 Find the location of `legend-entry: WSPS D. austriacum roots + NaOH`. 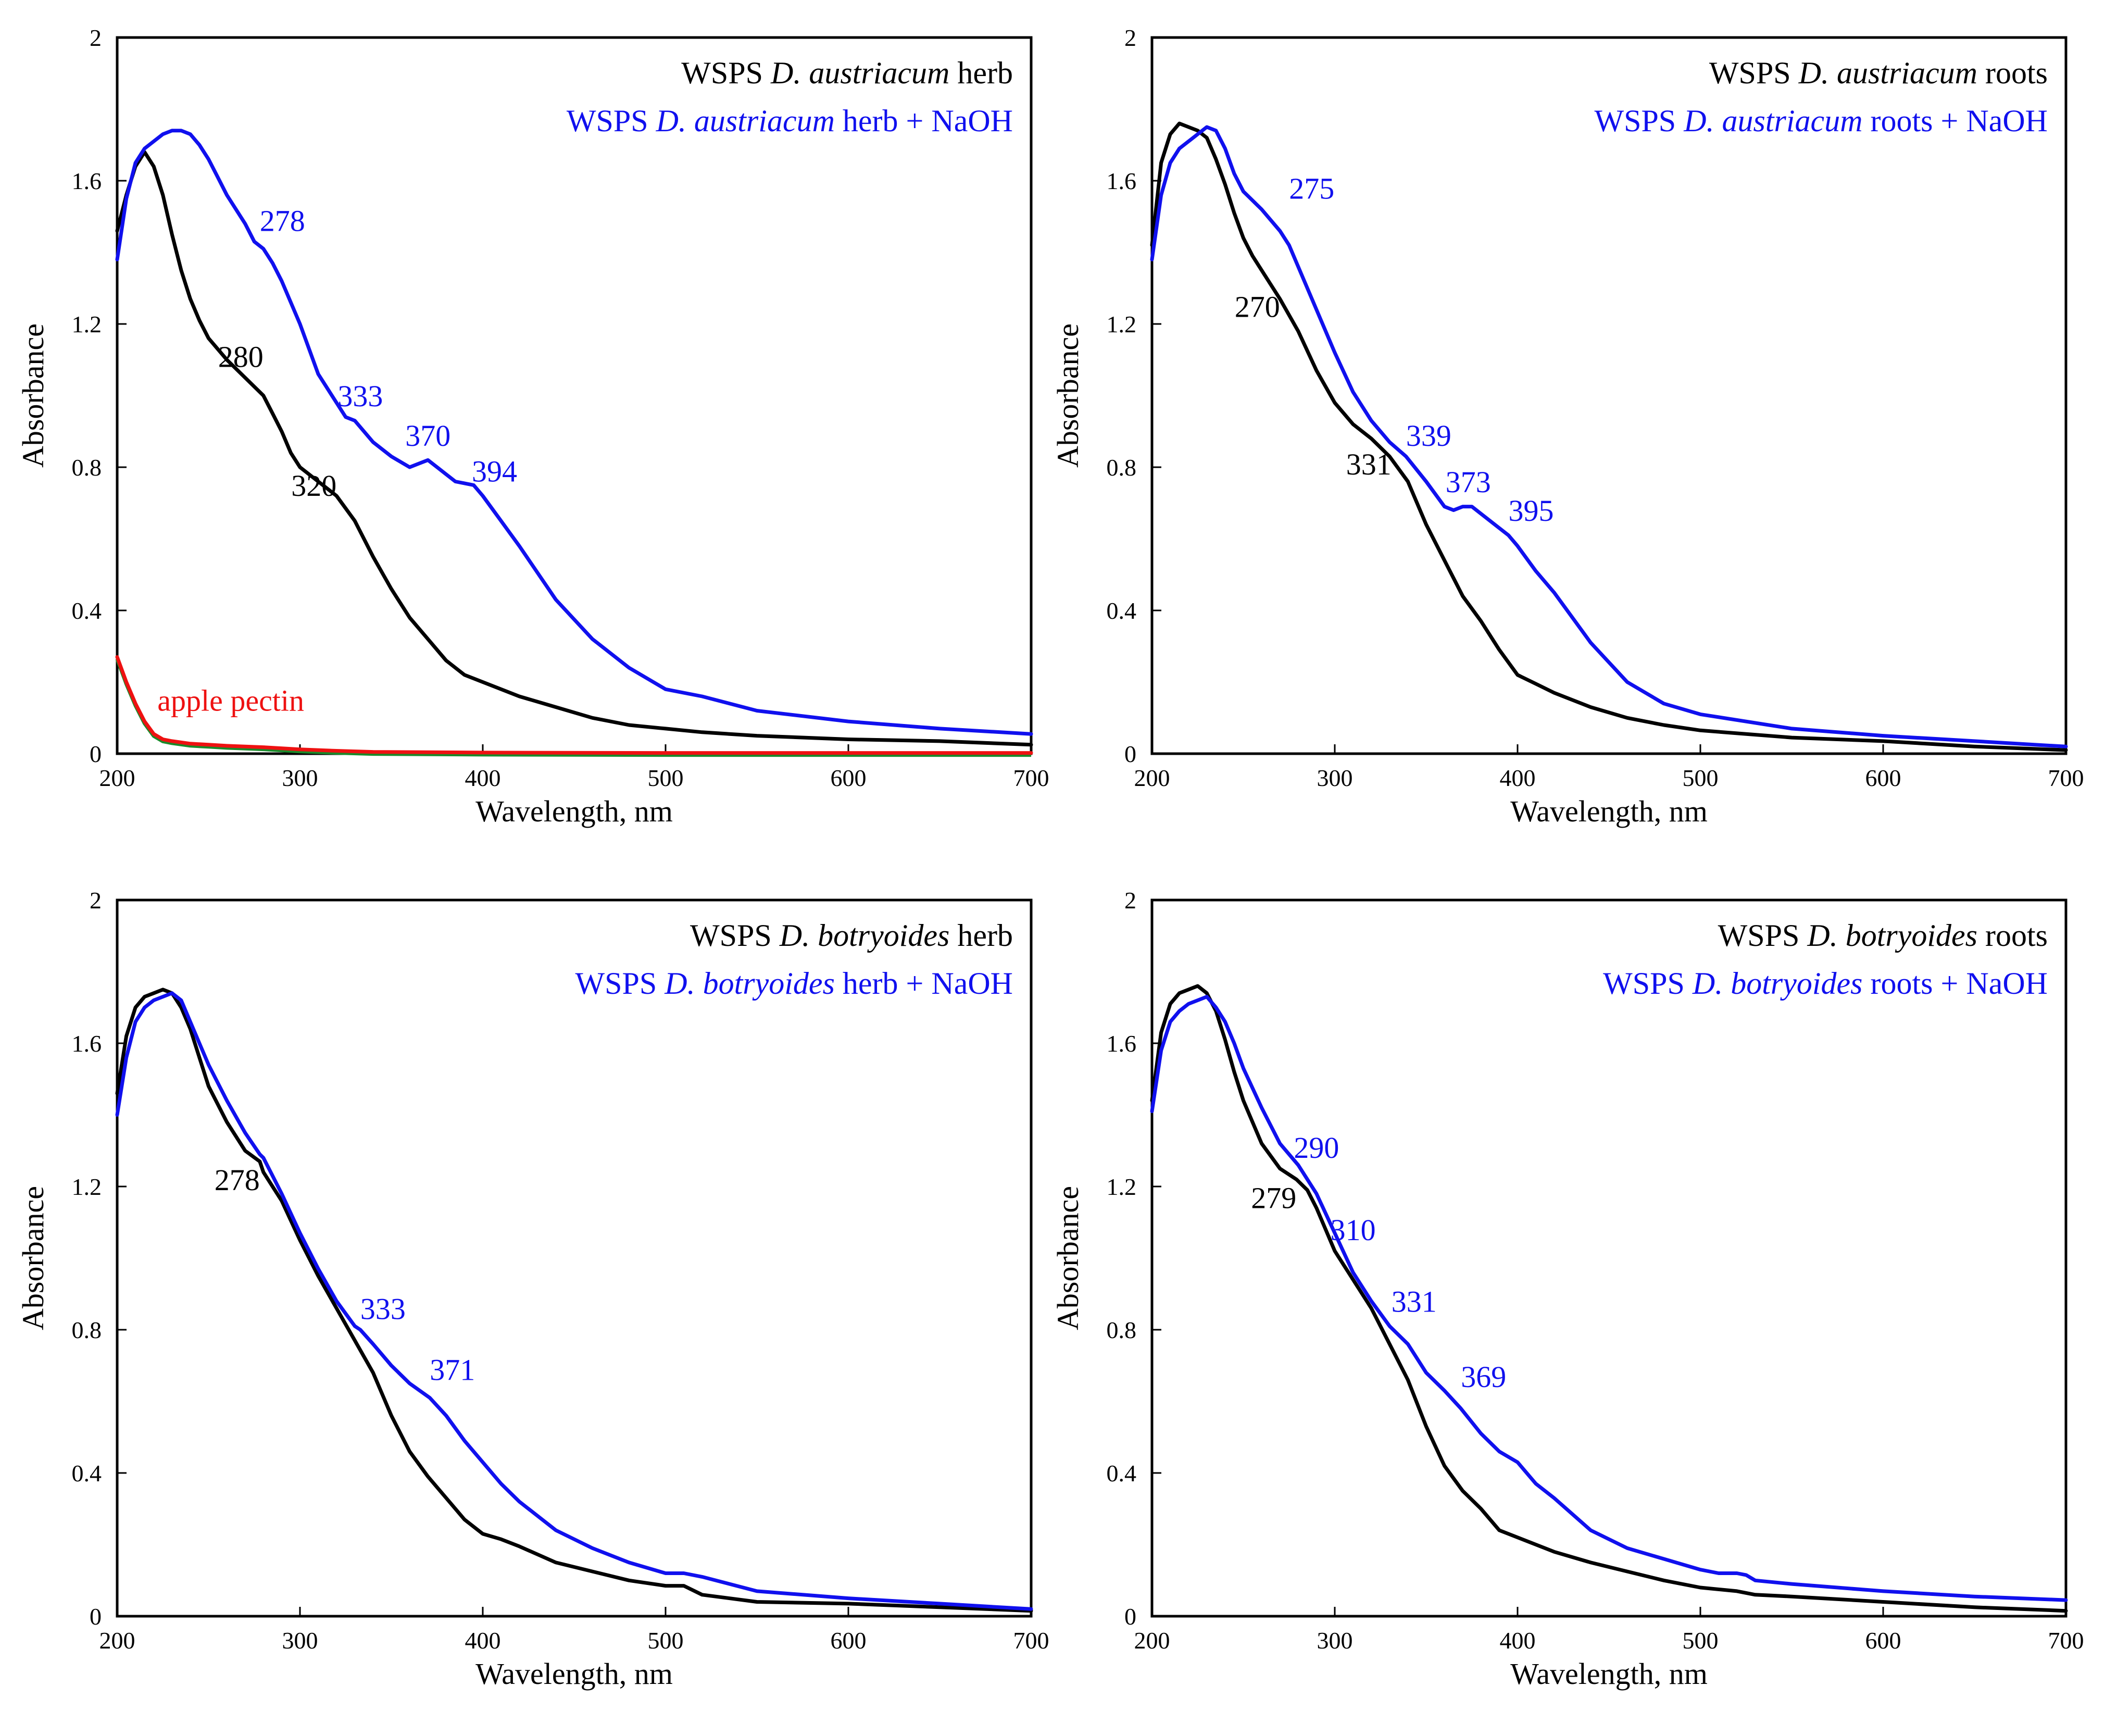

legend-entry: WSPS D. austriacum roots + NaOH is located at coordinates (1821, 121).